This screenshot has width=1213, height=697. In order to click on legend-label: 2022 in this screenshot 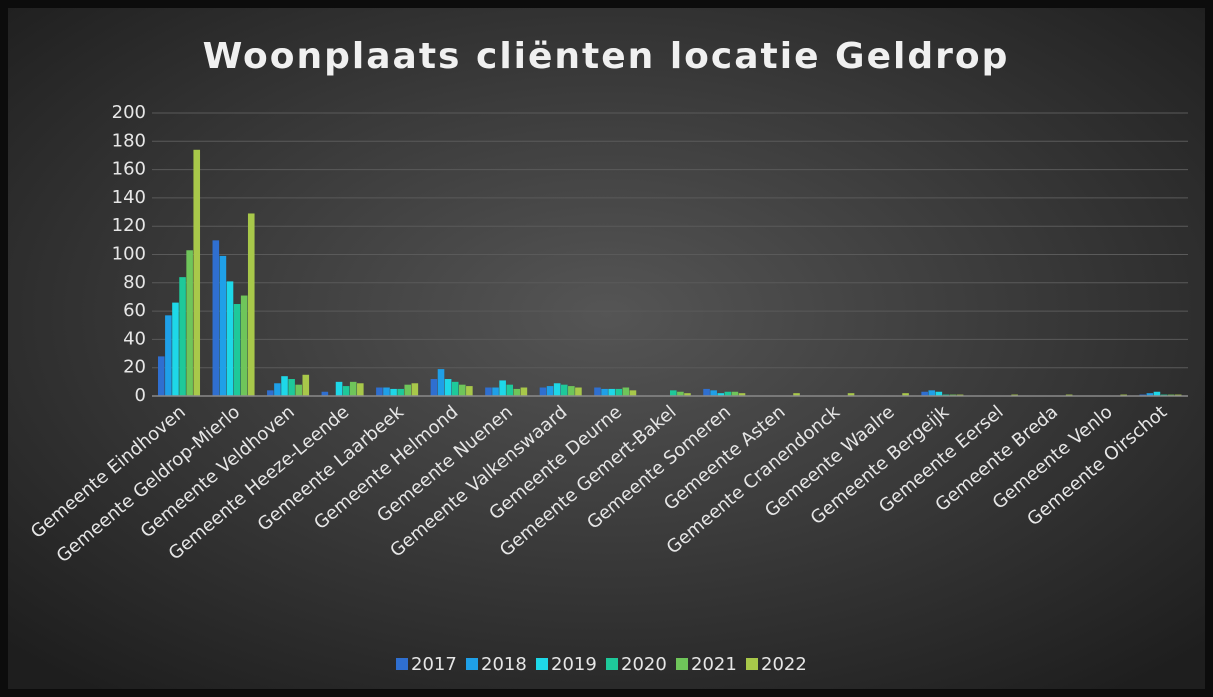, I will do `click(784, 664)`.